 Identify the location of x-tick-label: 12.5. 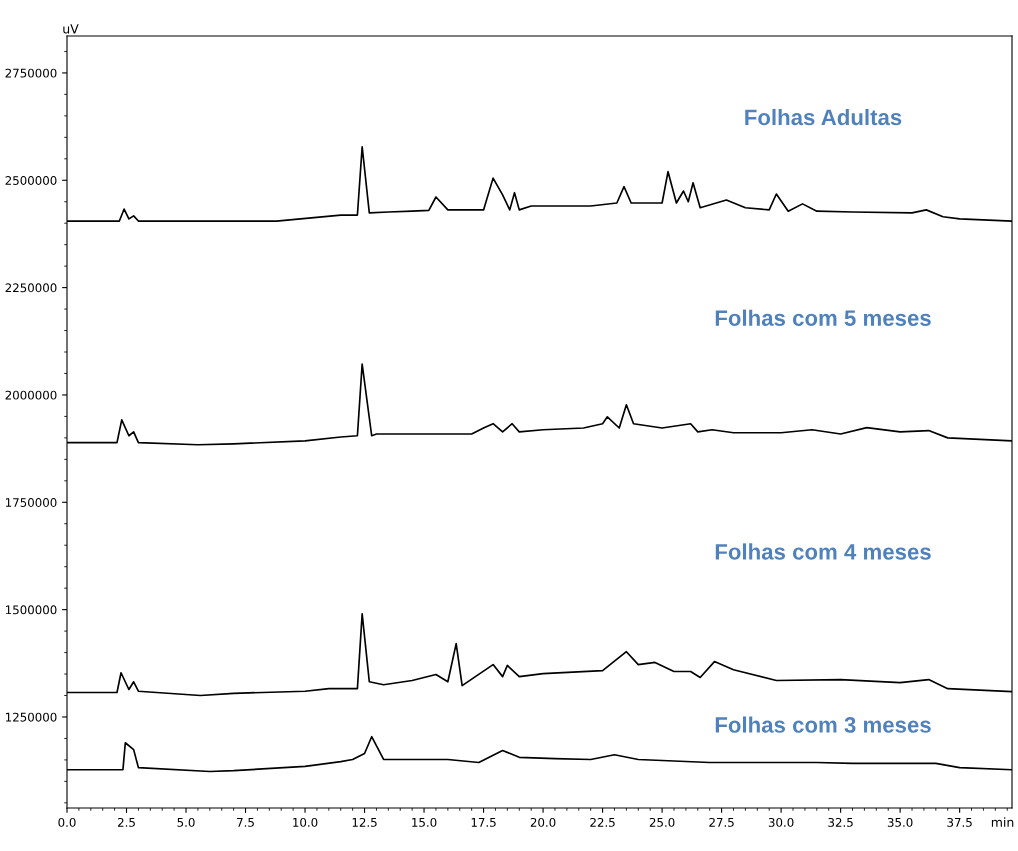
(364, 822).